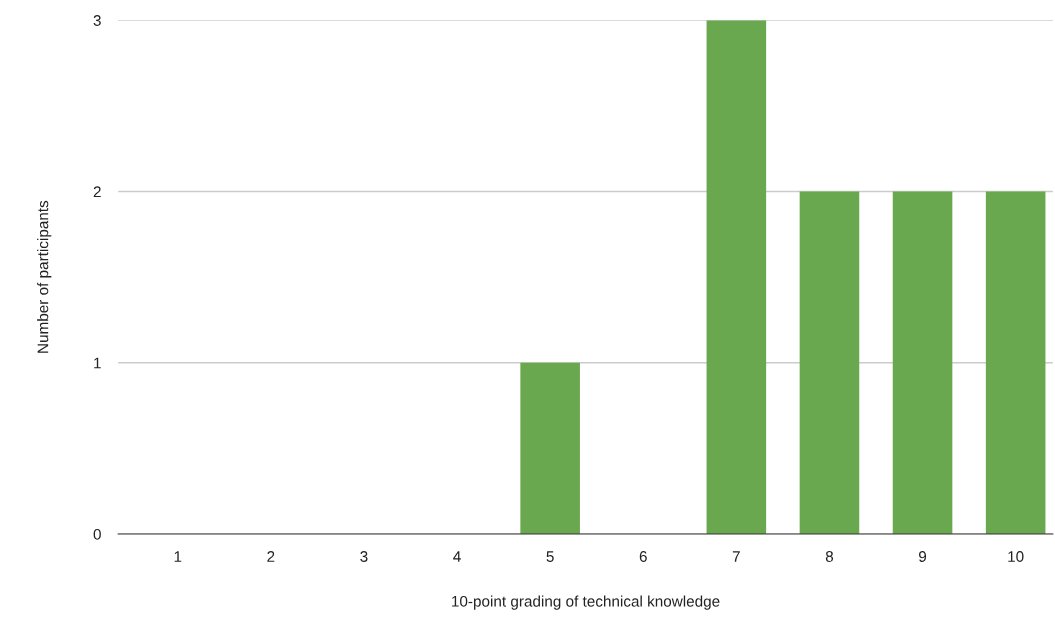  Describe the element at coordinates (97, 20) in the screenshot. I see `y-tick-label: 3` at that location.